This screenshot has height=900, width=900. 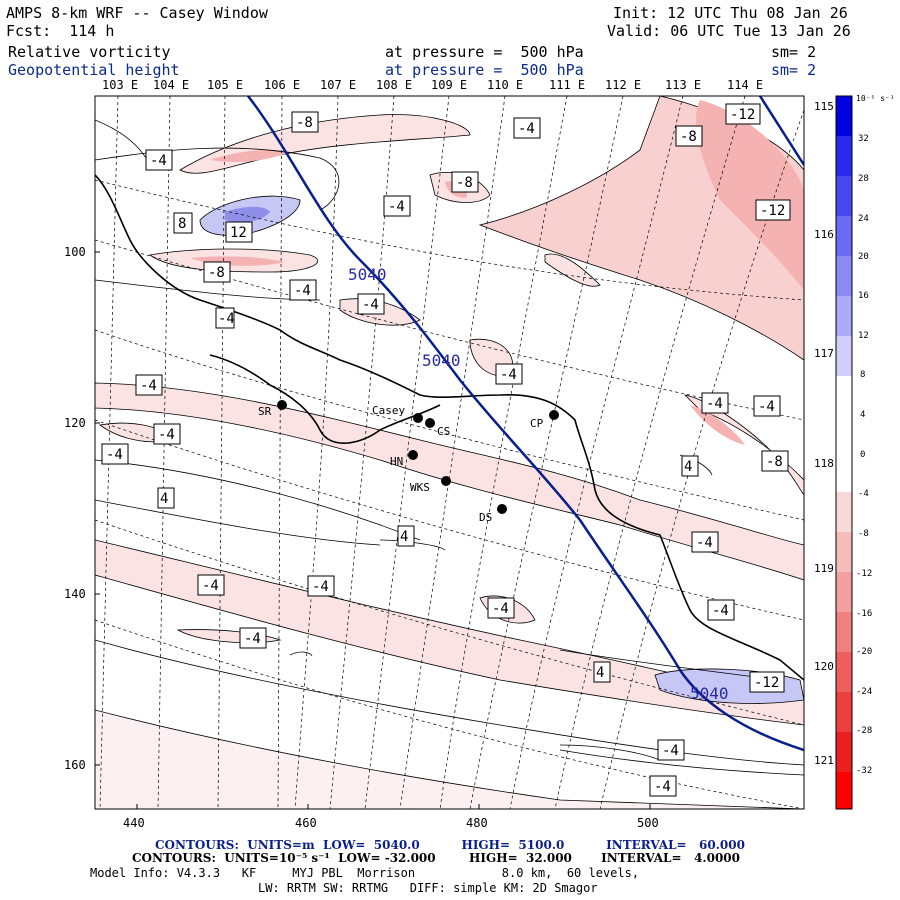 I want to click on x-tick-label: 480, so click(x=477, y=823).